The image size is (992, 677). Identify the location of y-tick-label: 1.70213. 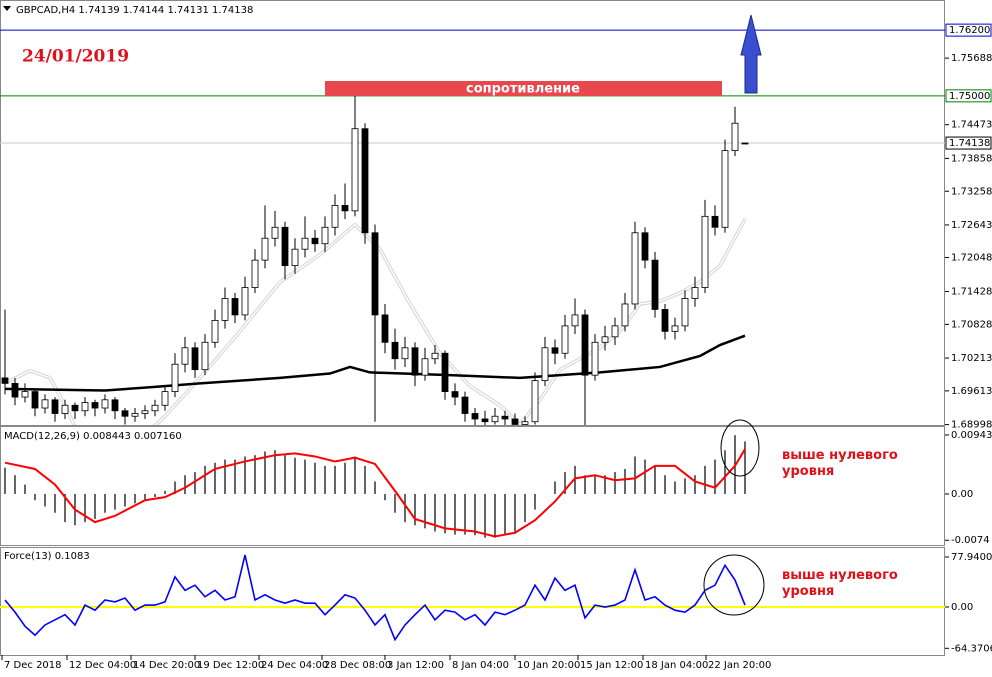
(971, 358).